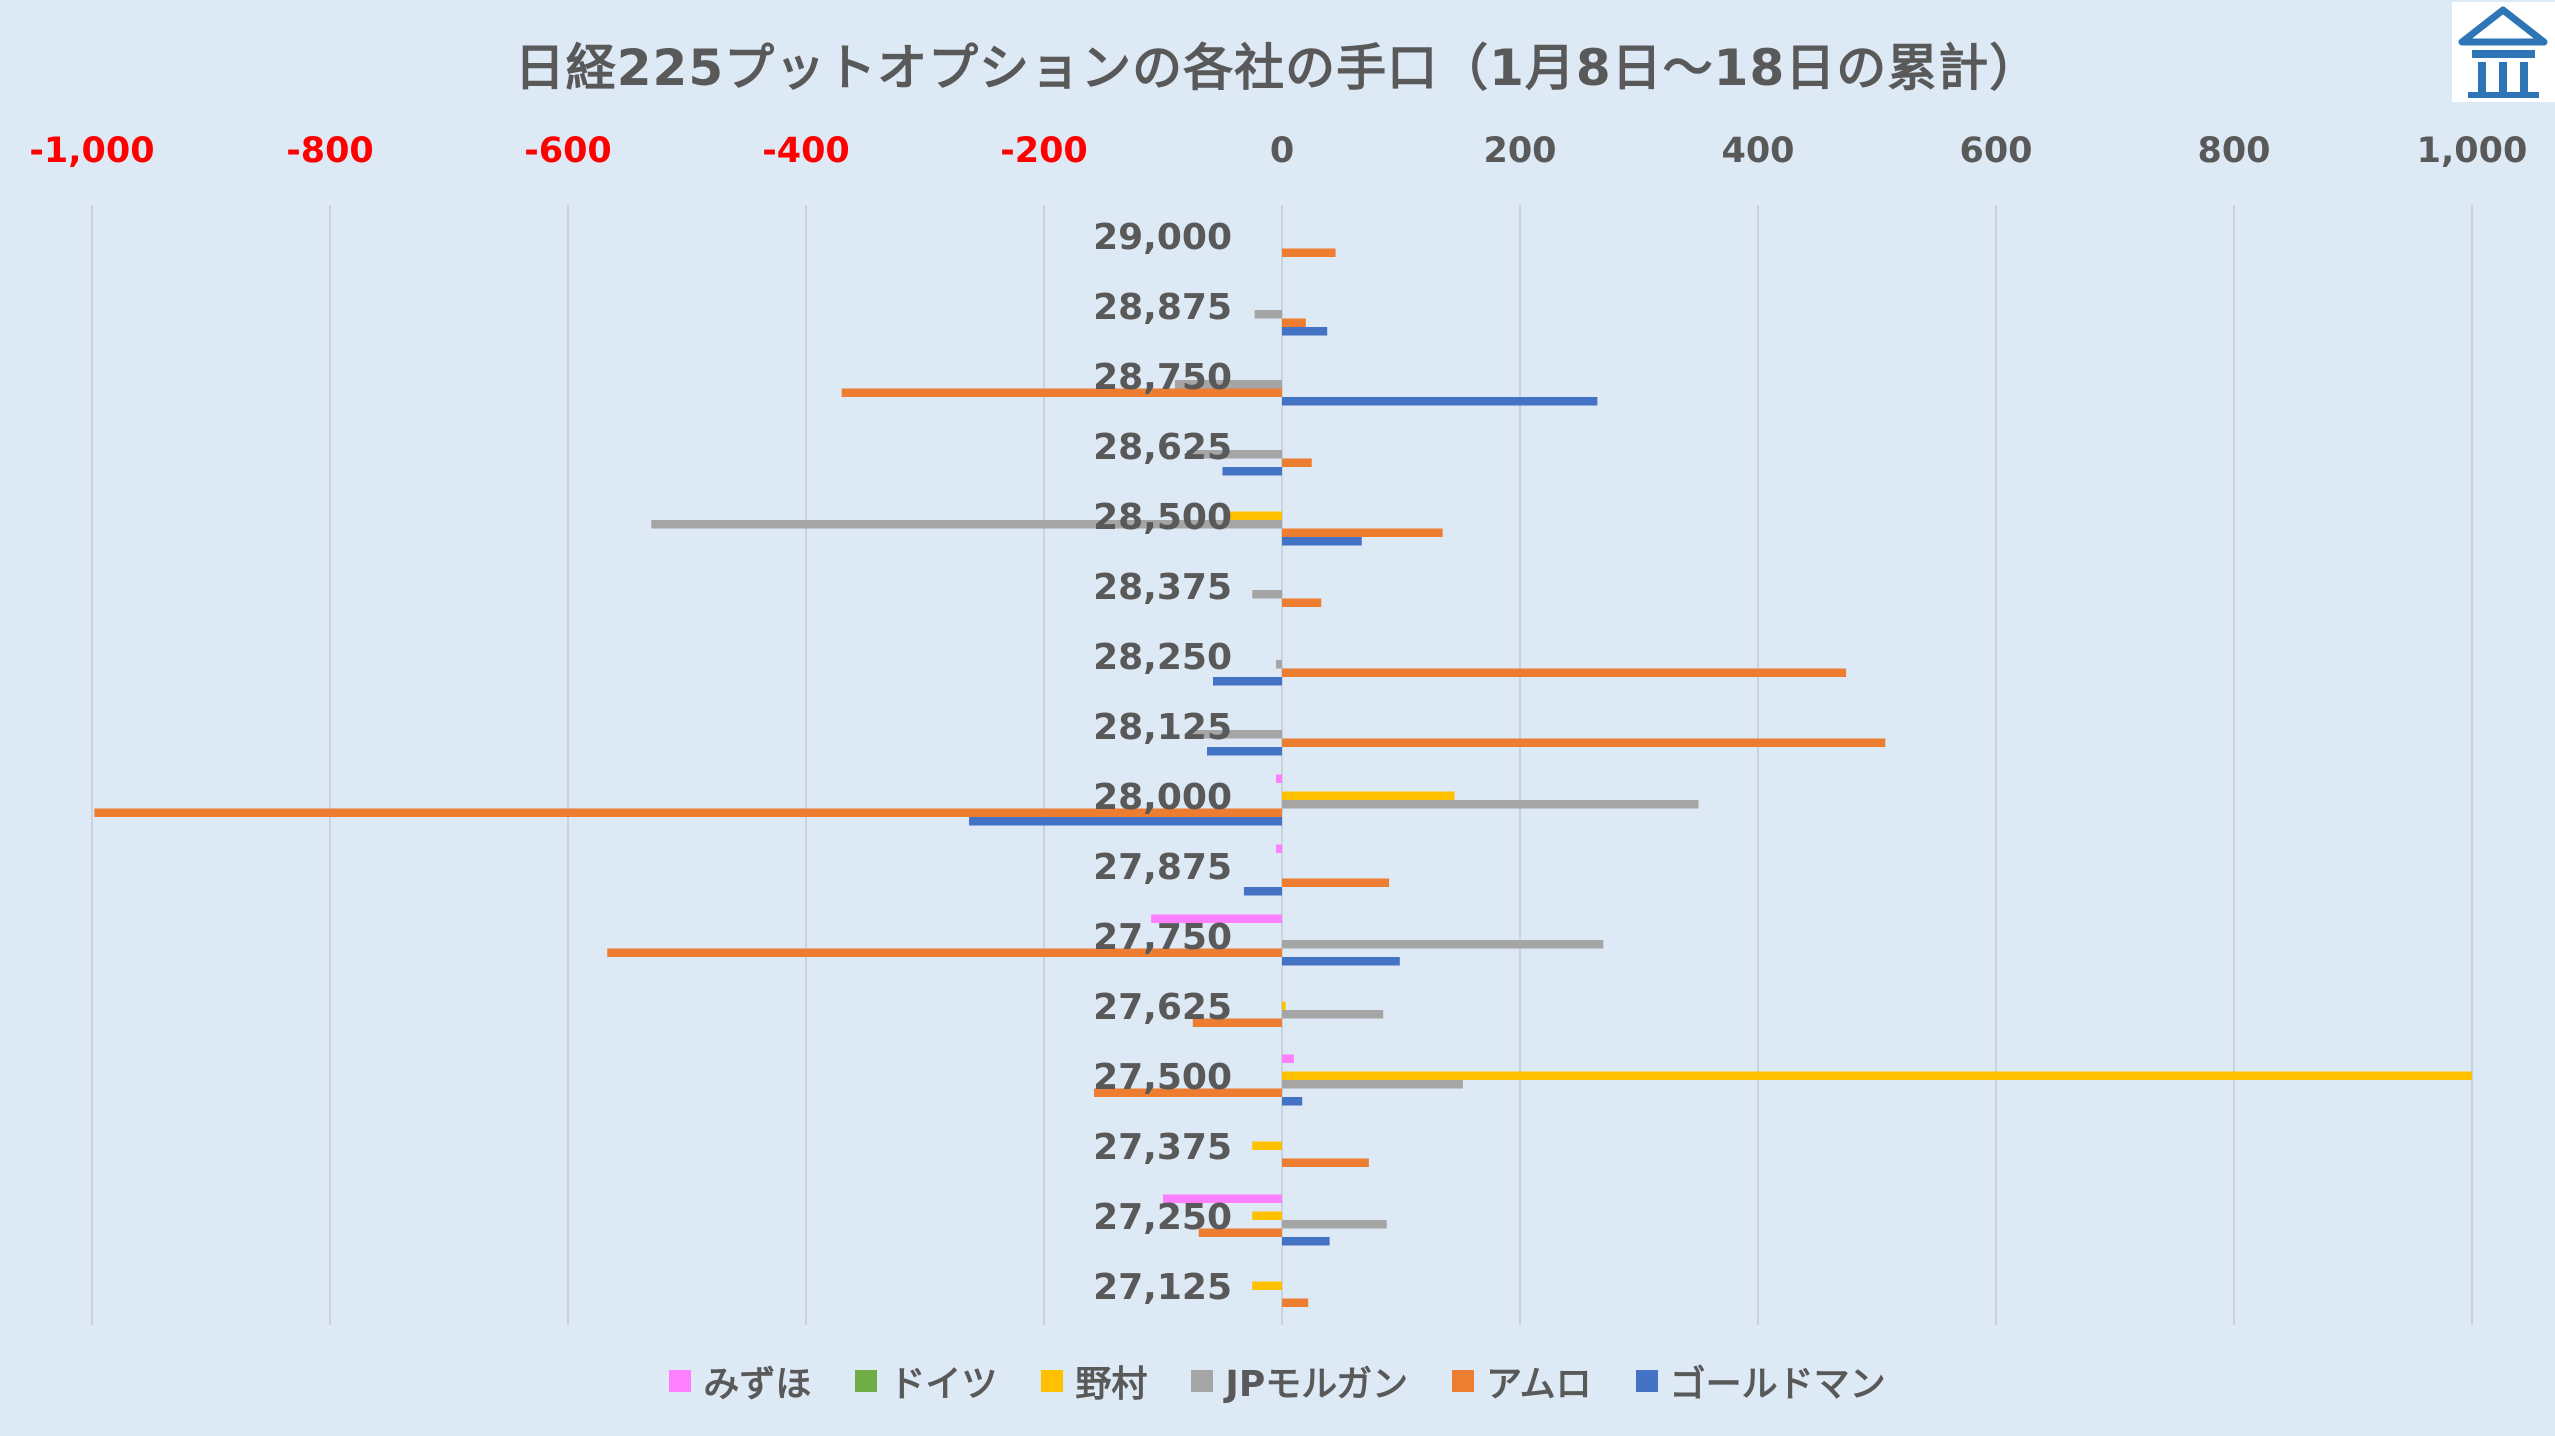  Describe the element at coordinates (2503, 52) in the screenshot. I see `building-logo-icon` at that location.